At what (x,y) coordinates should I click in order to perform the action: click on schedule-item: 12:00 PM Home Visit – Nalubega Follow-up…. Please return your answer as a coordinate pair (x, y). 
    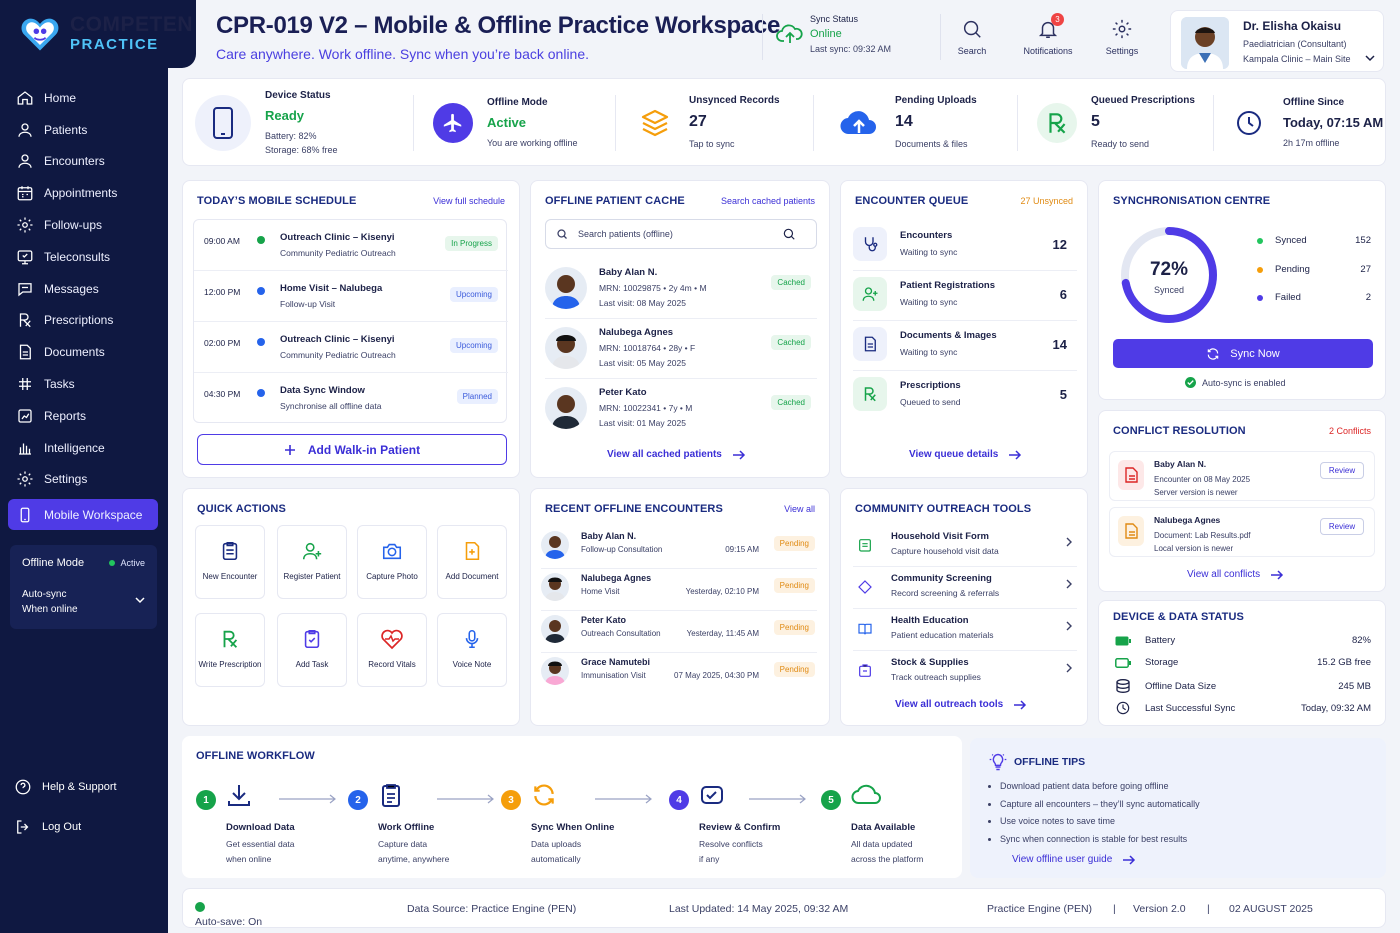
    Looking at the image, I should click on (351, 296).